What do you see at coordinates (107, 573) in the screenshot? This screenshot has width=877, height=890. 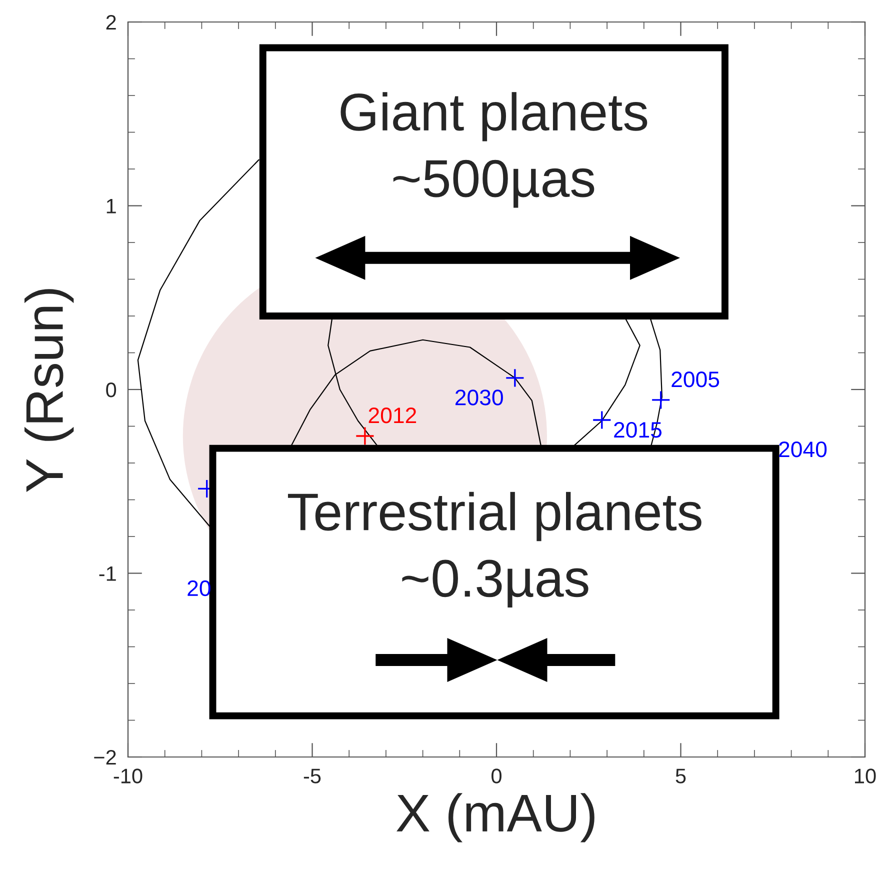 I see `y-tick-label: -1` at bounding box center [107, 573].